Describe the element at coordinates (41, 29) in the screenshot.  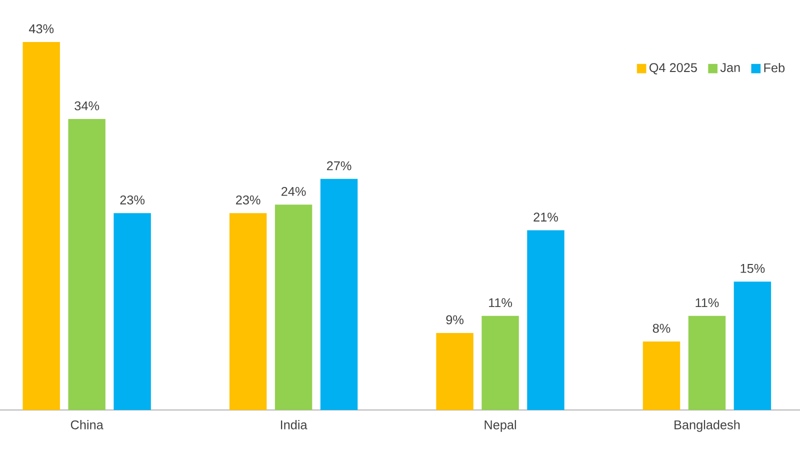
I see `data-label: 43%` at that location.